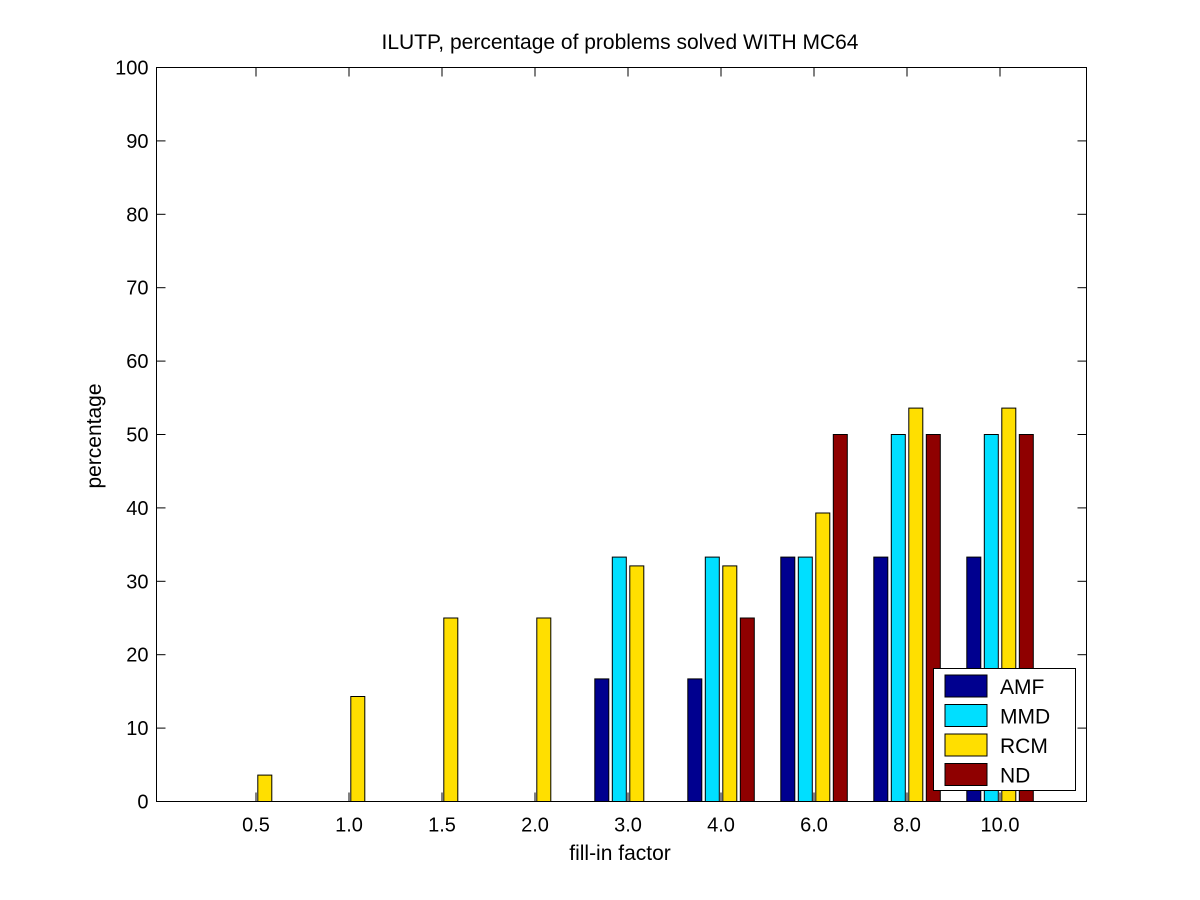 This screenshot has width=1200, height=900. Describe the element at coordinates (137, 142) in the screenshot. I see `y-tick-label: 90` at that location.